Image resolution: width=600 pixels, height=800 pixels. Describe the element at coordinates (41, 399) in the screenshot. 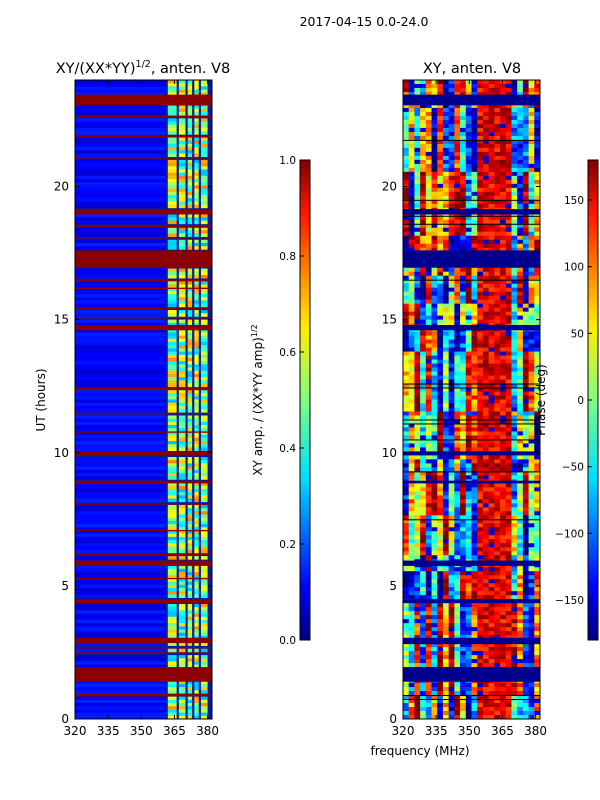

I see `y-axis-label-ut: UT (hours)` at that location.